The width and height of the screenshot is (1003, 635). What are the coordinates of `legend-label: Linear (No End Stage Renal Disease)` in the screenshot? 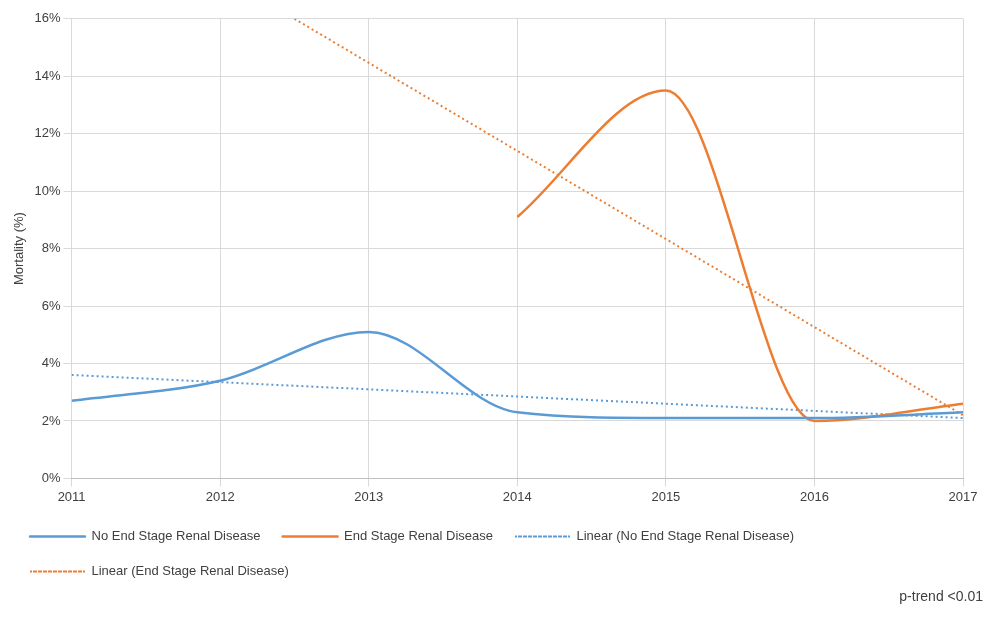 It's located at (685, 536).